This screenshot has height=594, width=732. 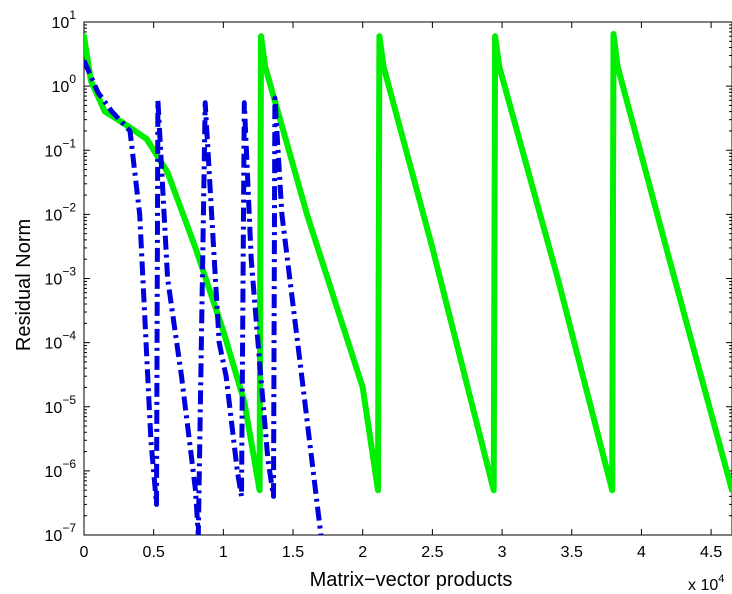 I want to click on y-tick-label-exponent: −5, so click(x=69, y=400).